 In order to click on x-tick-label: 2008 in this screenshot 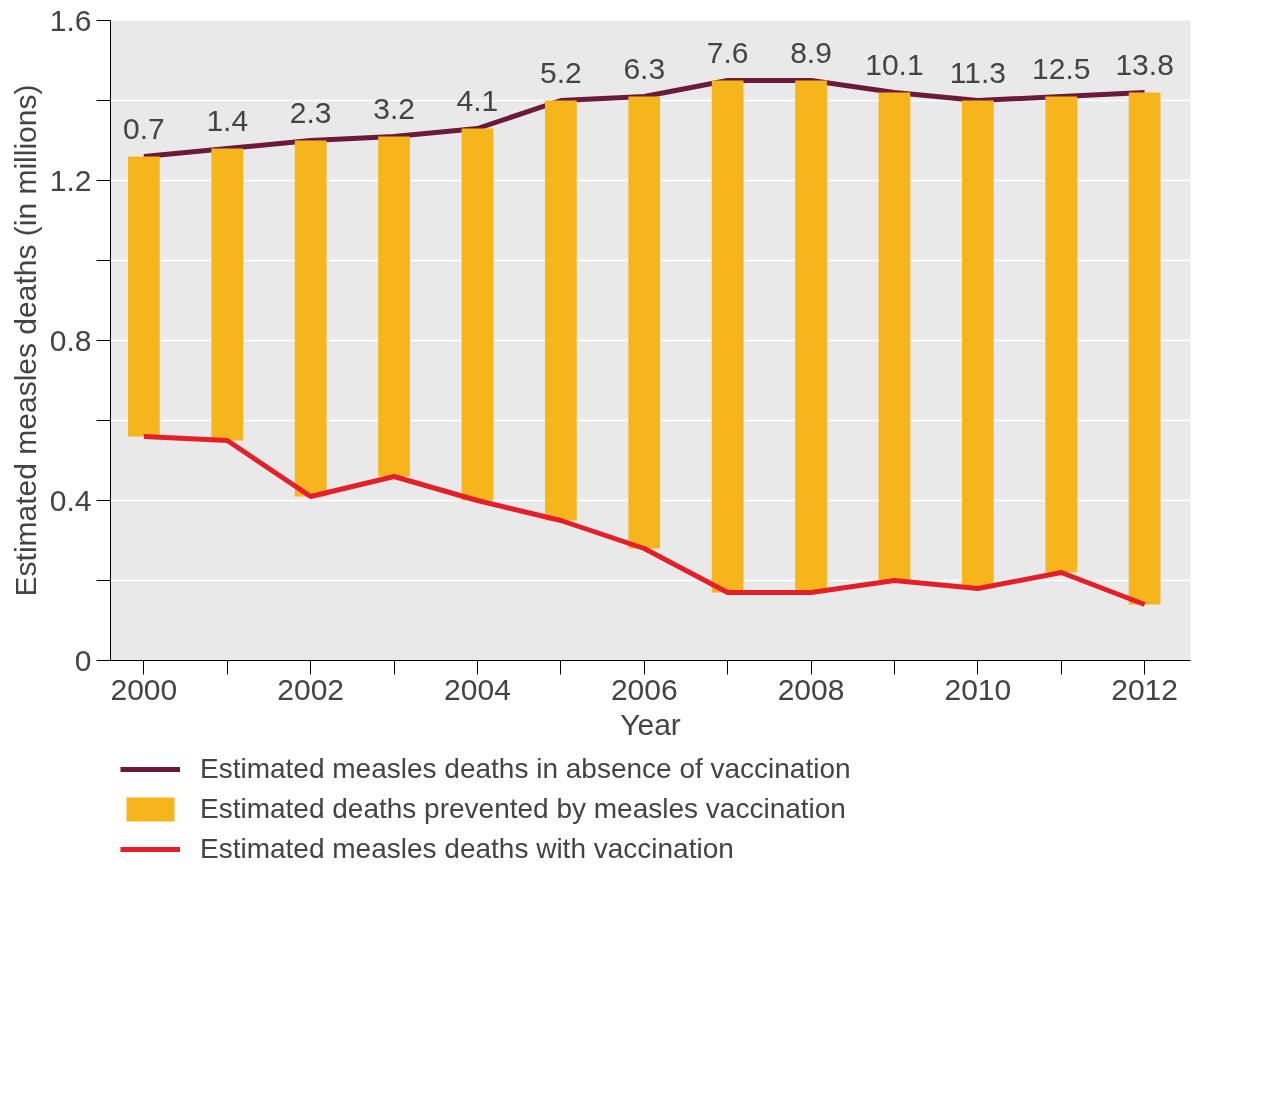, I will do `click(811, 689)`.